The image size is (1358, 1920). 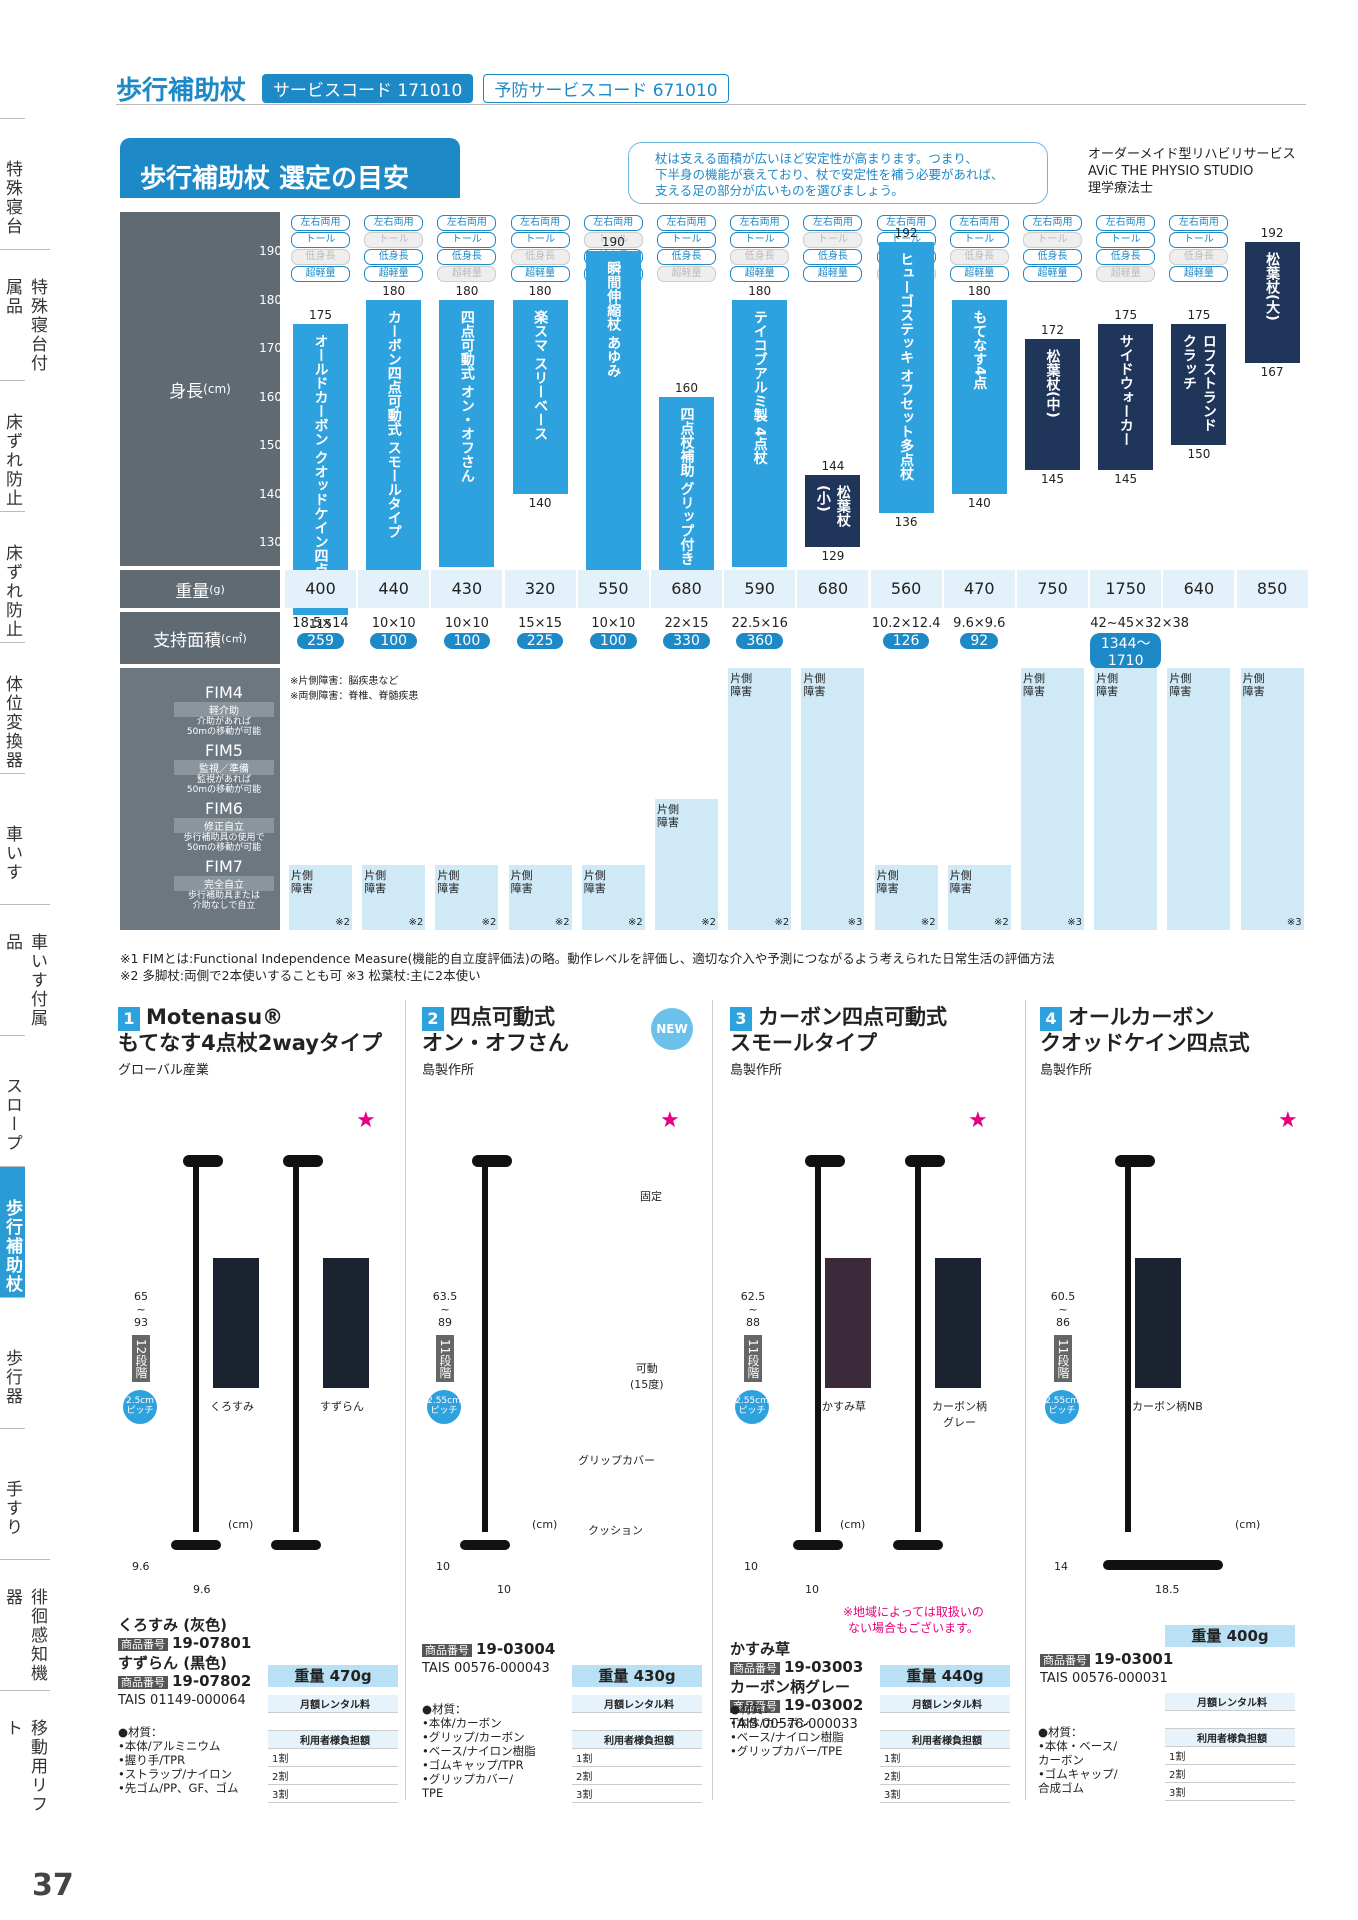 I want to click on product-header: 2 四点可動式 オン・オフさん島製作所, so click(x=572, y=1041).